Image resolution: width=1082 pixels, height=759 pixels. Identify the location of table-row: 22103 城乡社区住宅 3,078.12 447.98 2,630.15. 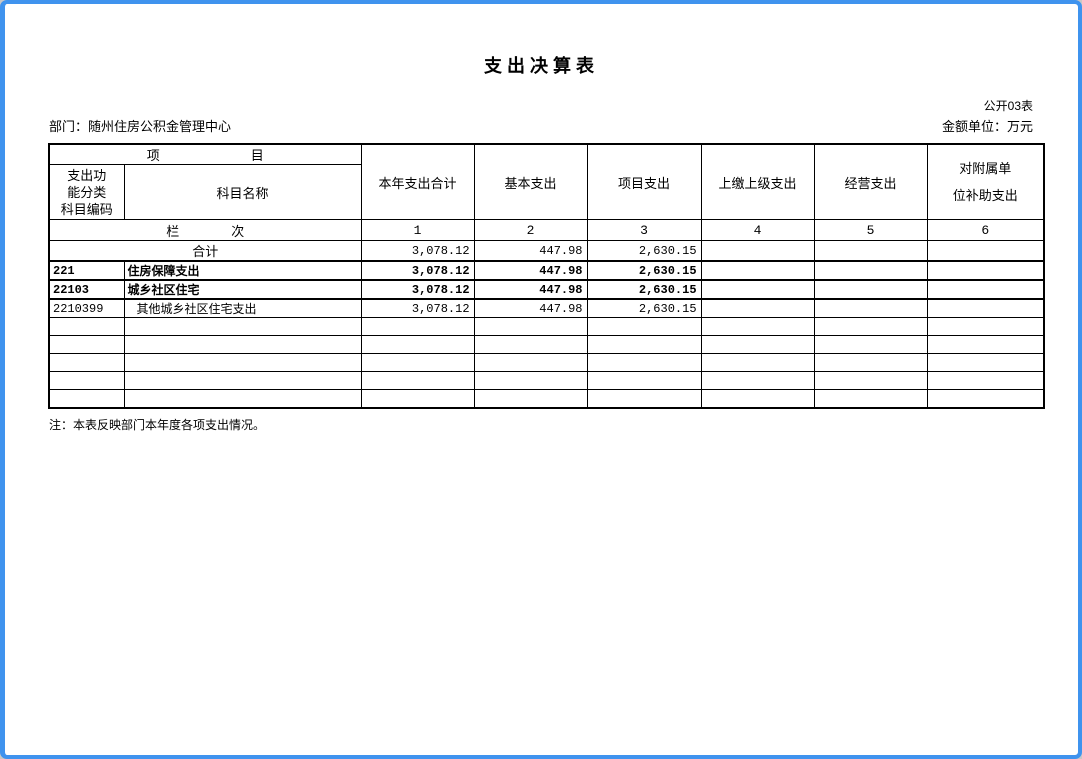
(546, 289).